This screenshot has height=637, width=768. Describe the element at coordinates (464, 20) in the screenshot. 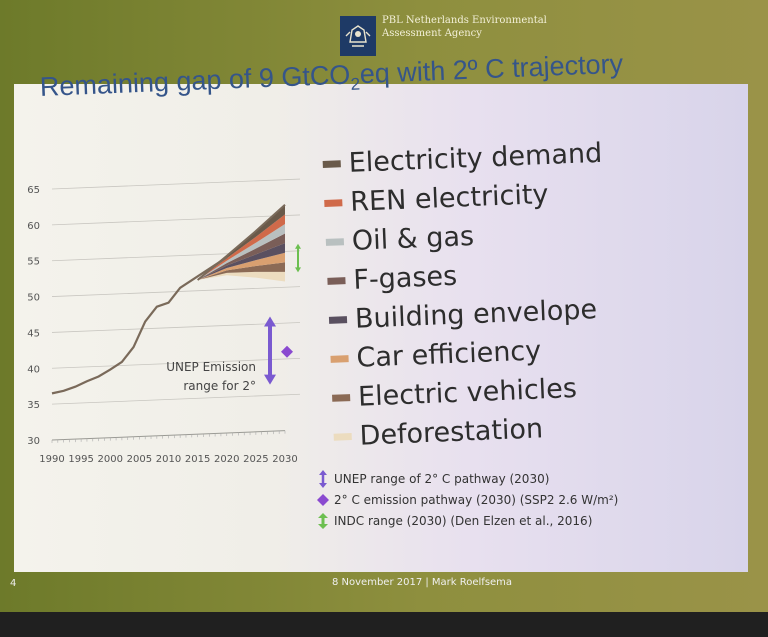

I see `agency-line-1: PBL Netherlands Environmental` at that location.